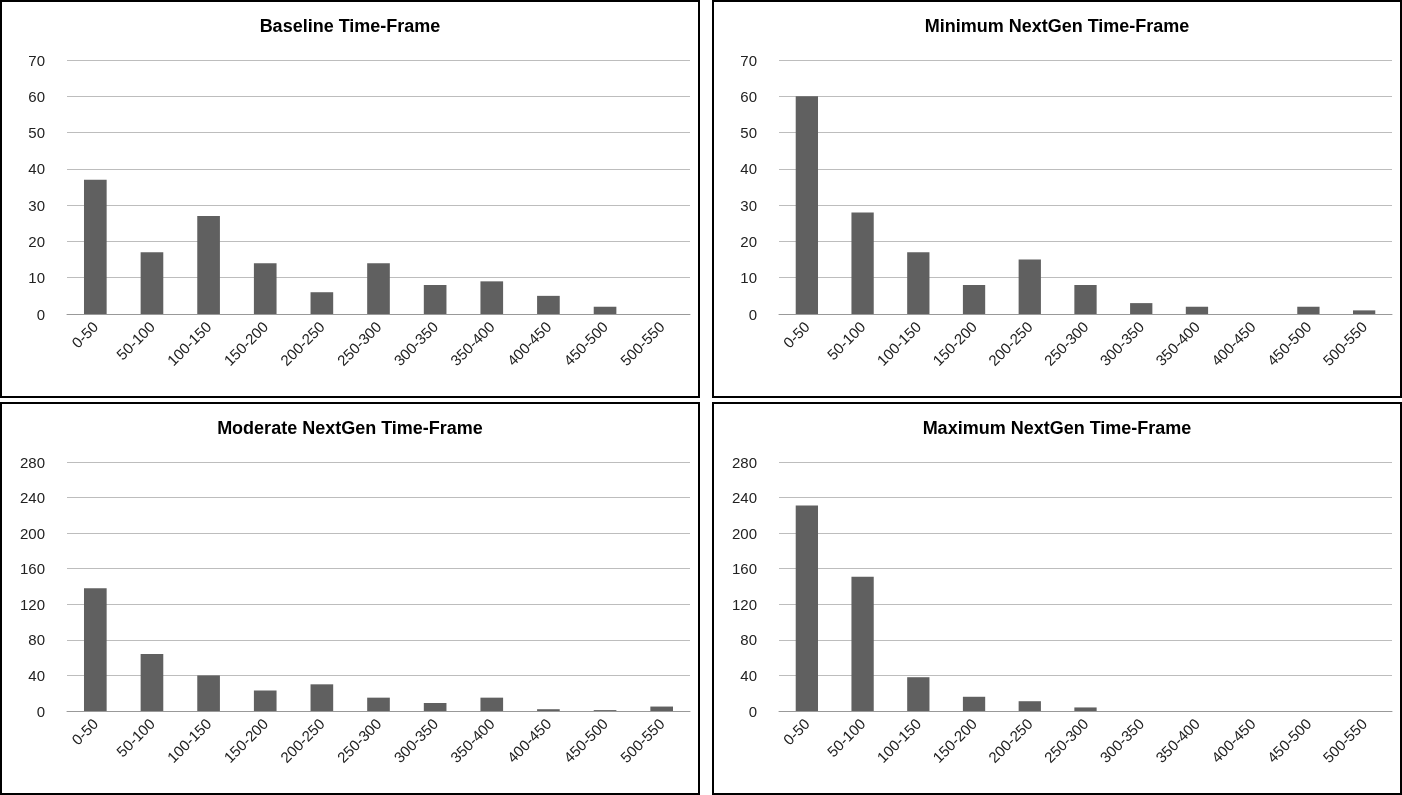 The width and height of the screenshot is (1402, 795). I want to click on chart-title: Baseline Time-Frame, so click(350, 26).